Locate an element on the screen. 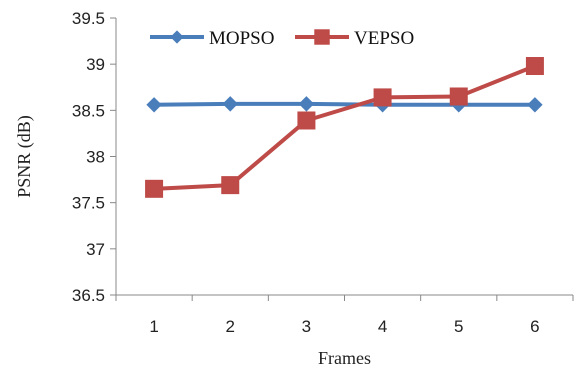 This screenshot has width=579, height=372. x-tick-label: 4 is located at coordinates (382, 326).